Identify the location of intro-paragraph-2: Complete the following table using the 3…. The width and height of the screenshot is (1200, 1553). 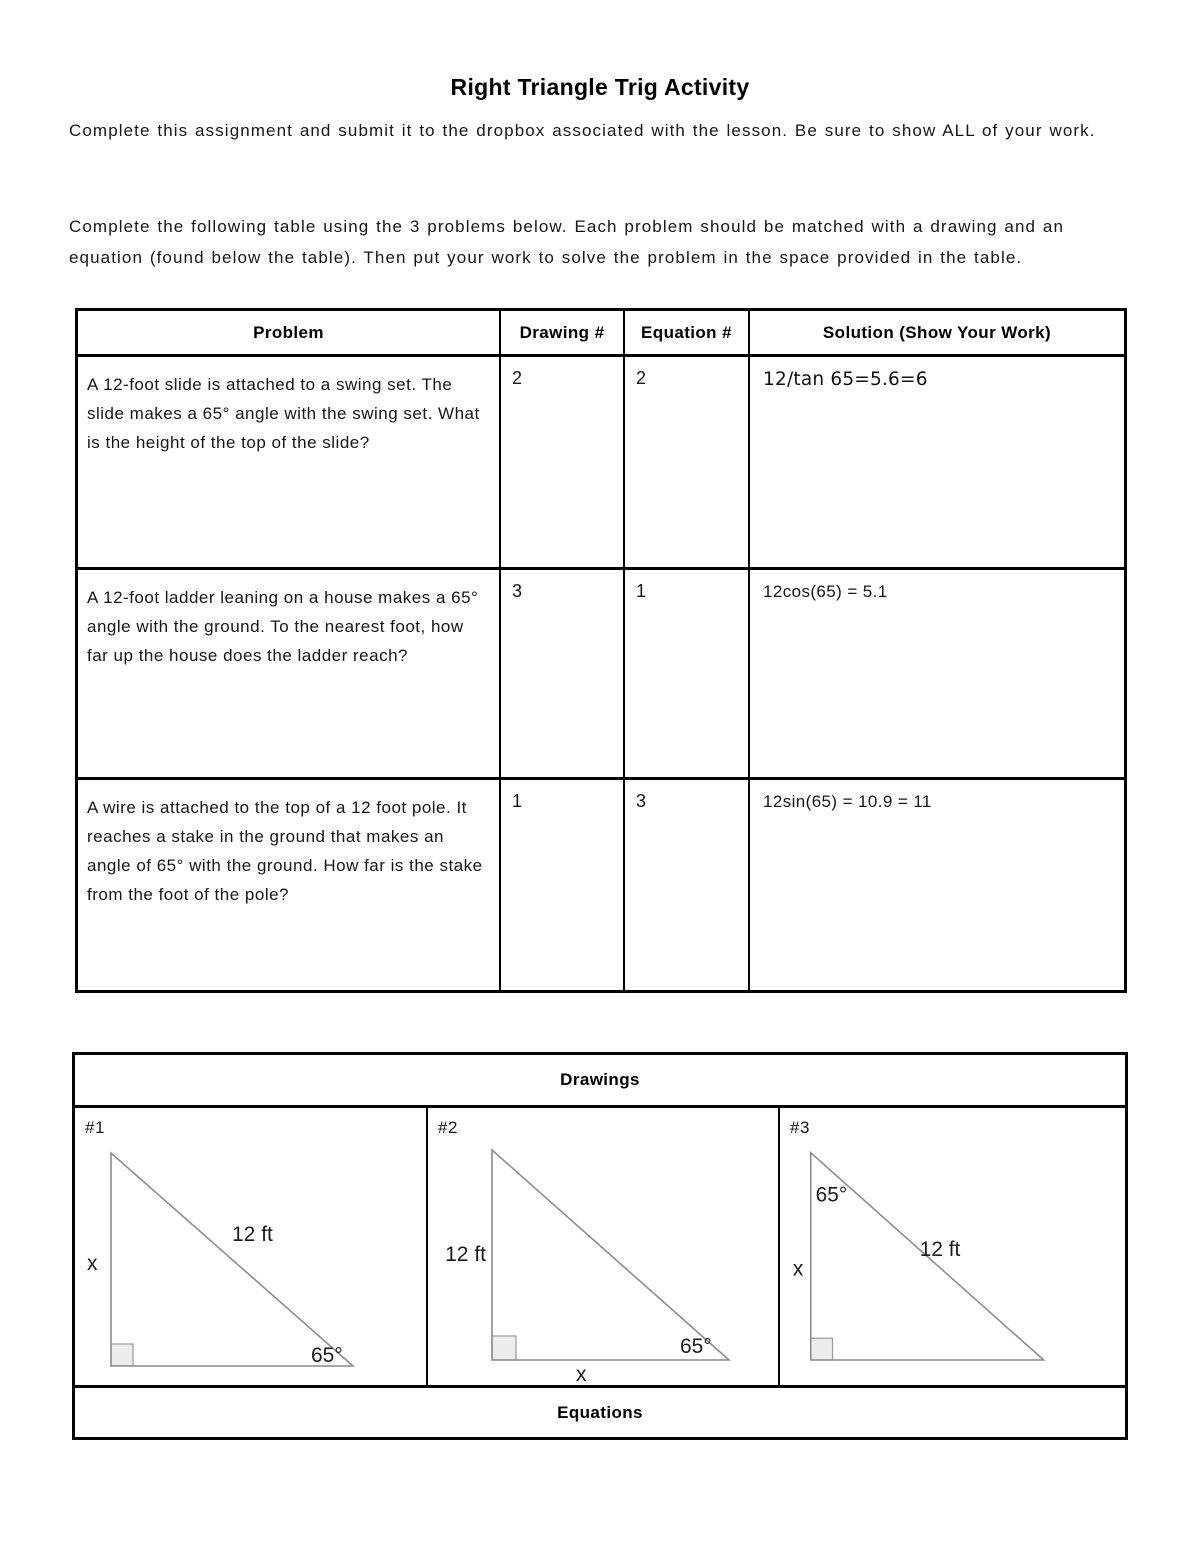
(567, 242).